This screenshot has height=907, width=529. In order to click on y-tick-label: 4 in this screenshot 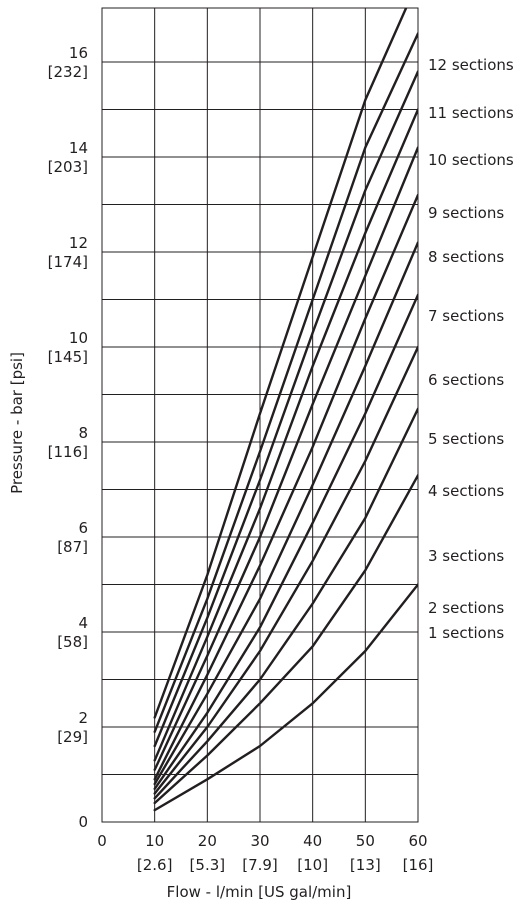, I will do `click(83, 623)`.